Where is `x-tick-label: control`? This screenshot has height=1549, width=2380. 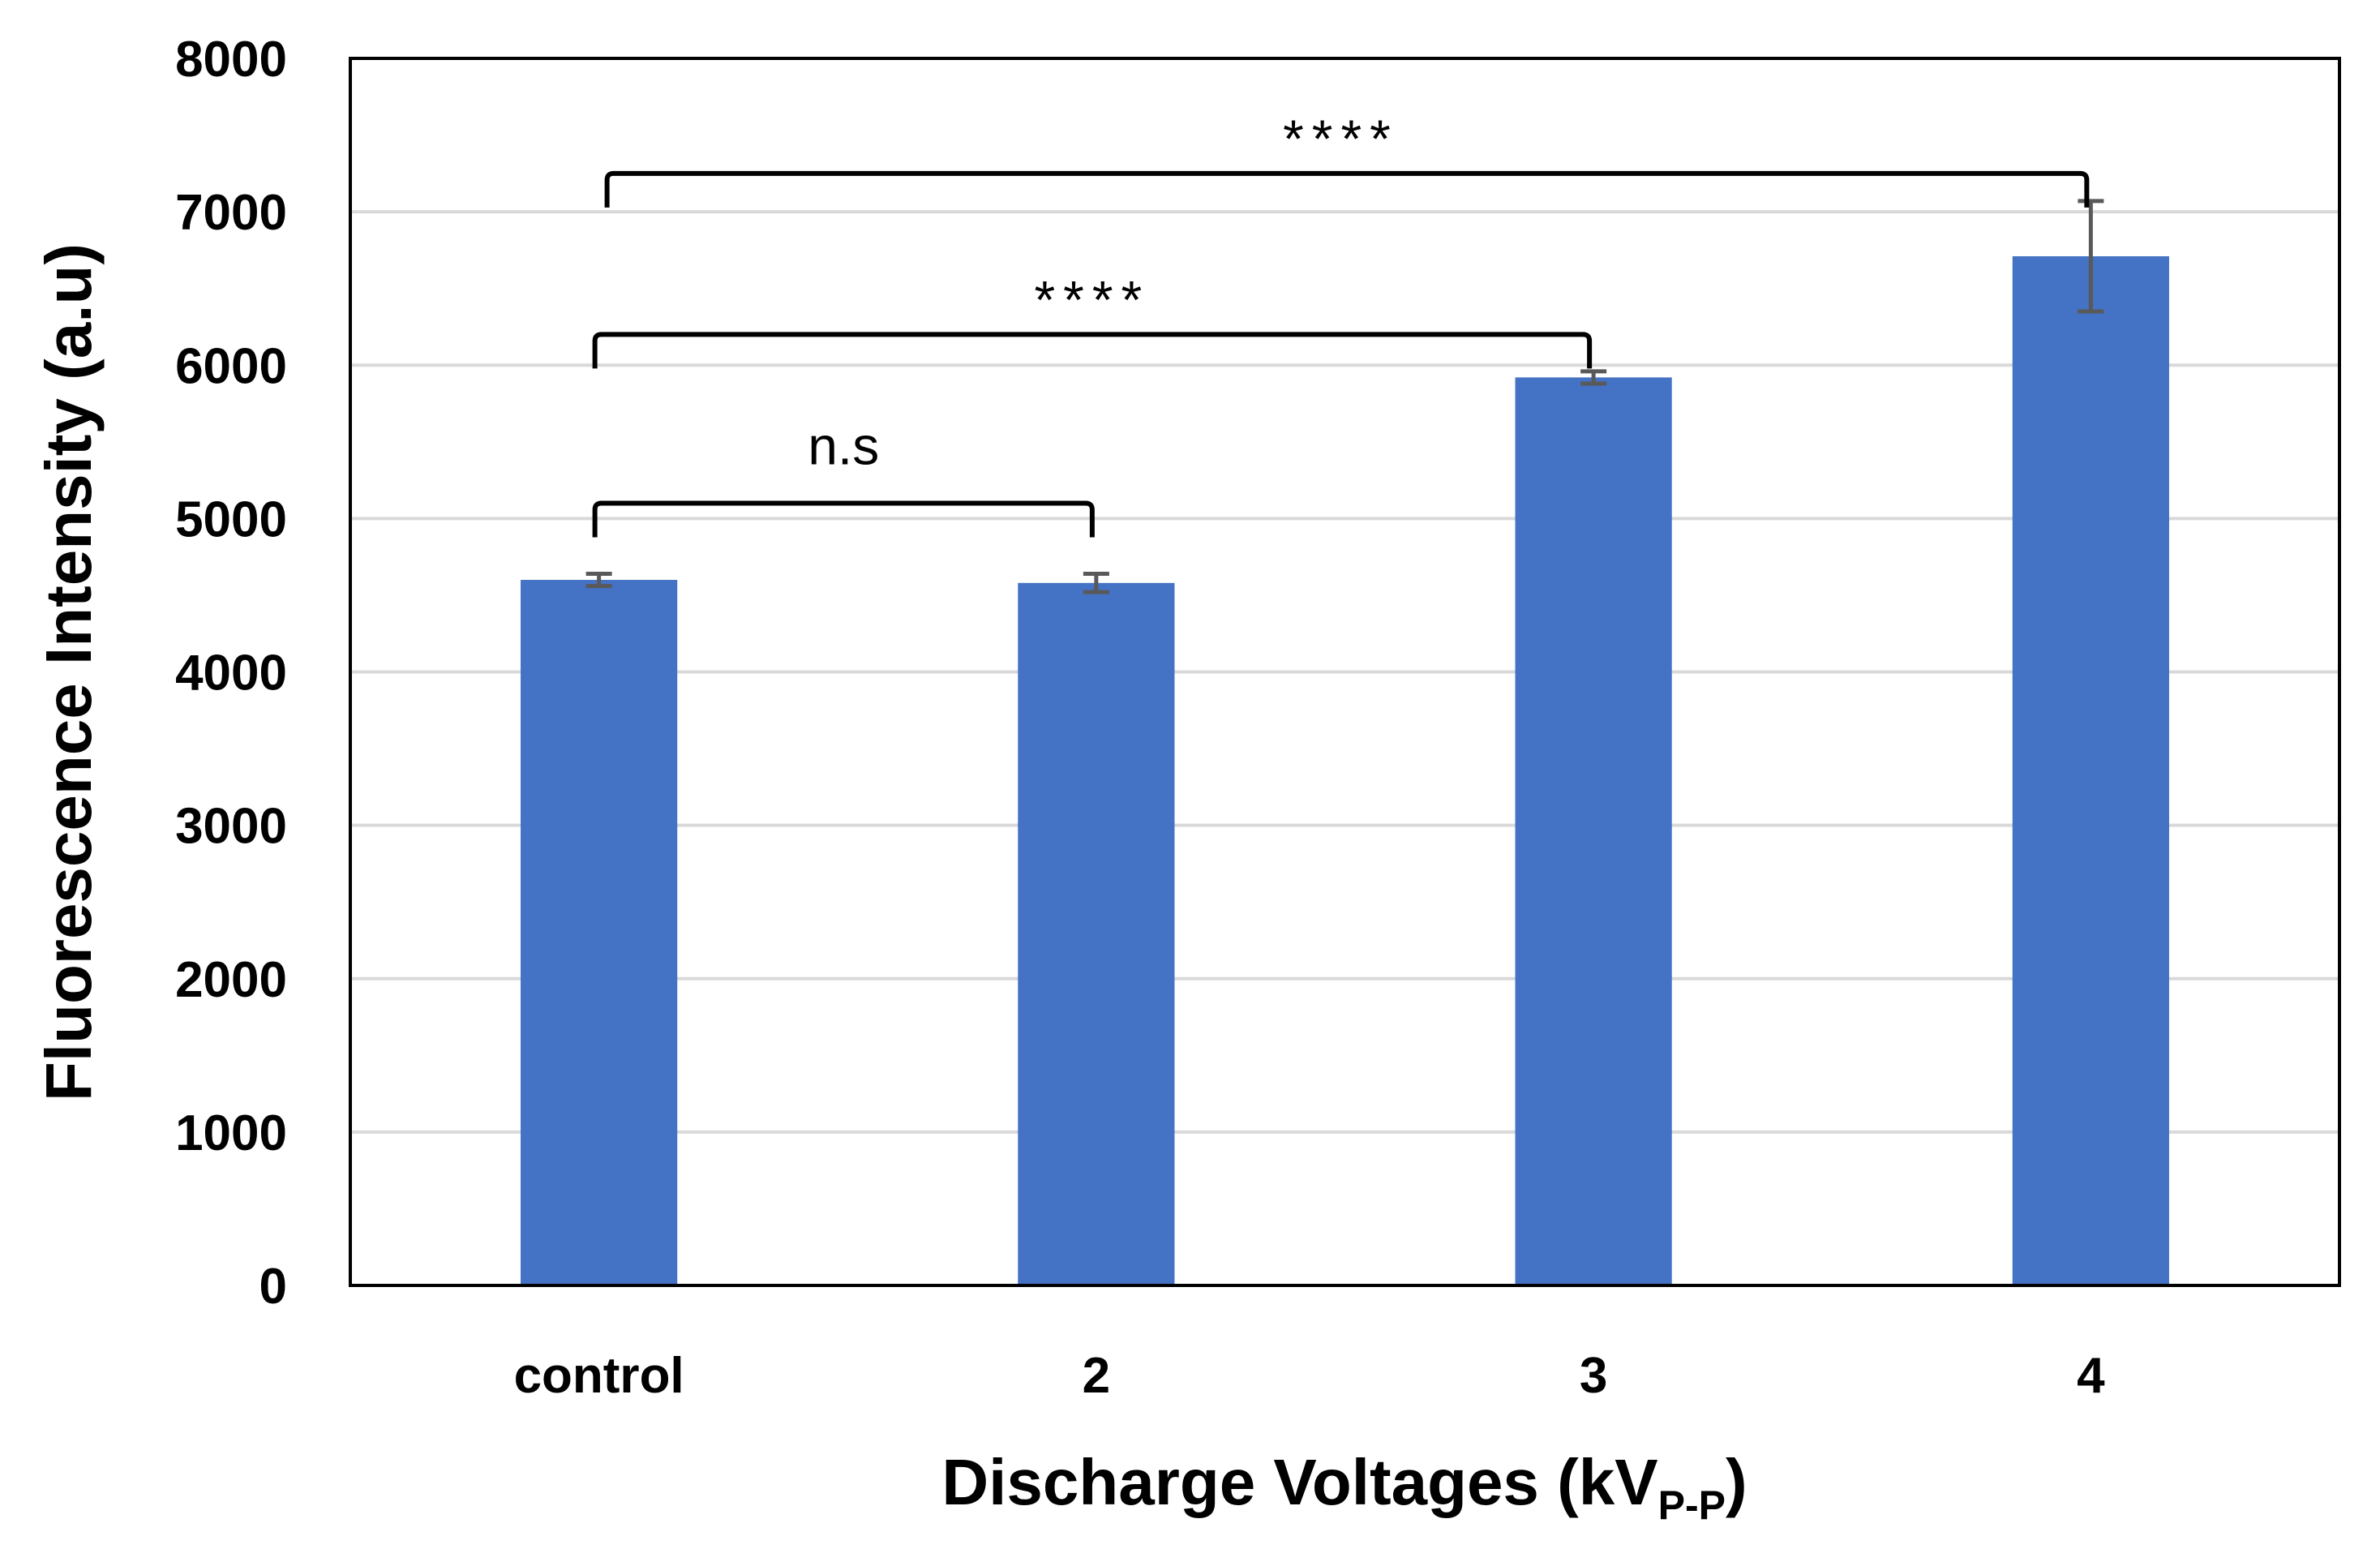
x-tick-label: control is located at coordinates (599, 1376).